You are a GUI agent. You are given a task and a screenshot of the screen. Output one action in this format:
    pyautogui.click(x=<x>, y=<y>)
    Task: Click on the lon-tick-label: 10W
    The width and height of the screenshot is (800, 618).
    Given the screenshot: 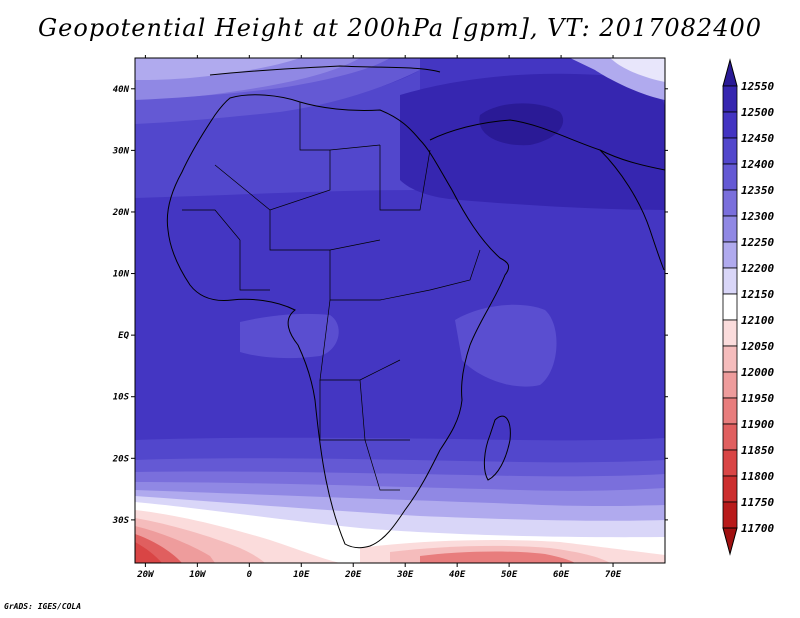 What is the action you would take?
    pyautogui.click(x=198, y=575)
    